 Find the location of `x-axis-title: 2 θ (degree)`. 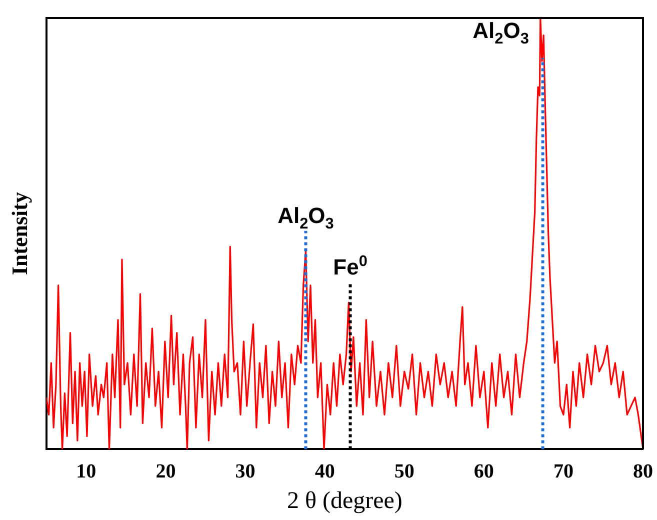

x-axis-title: 2 θ (degree) is located at coordinates (344, 501).